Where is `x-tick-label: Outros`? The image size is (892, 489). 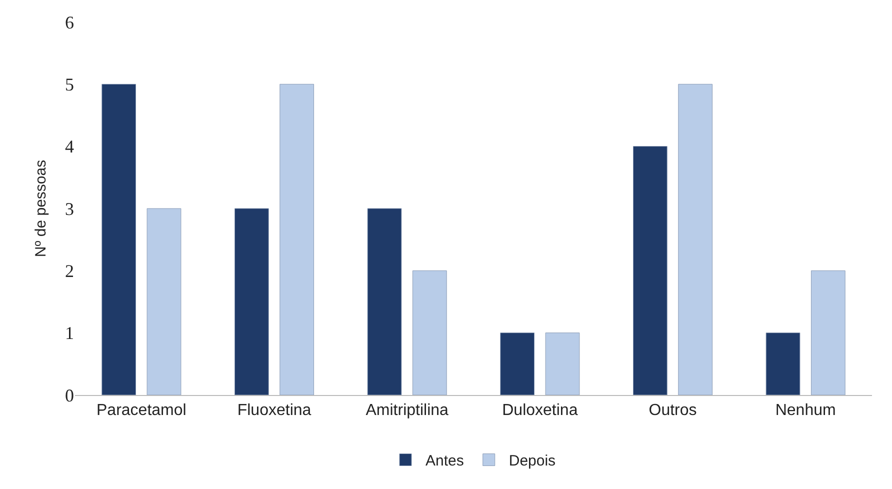
x-tick-label: Outros is located at coordinates (672, 411).